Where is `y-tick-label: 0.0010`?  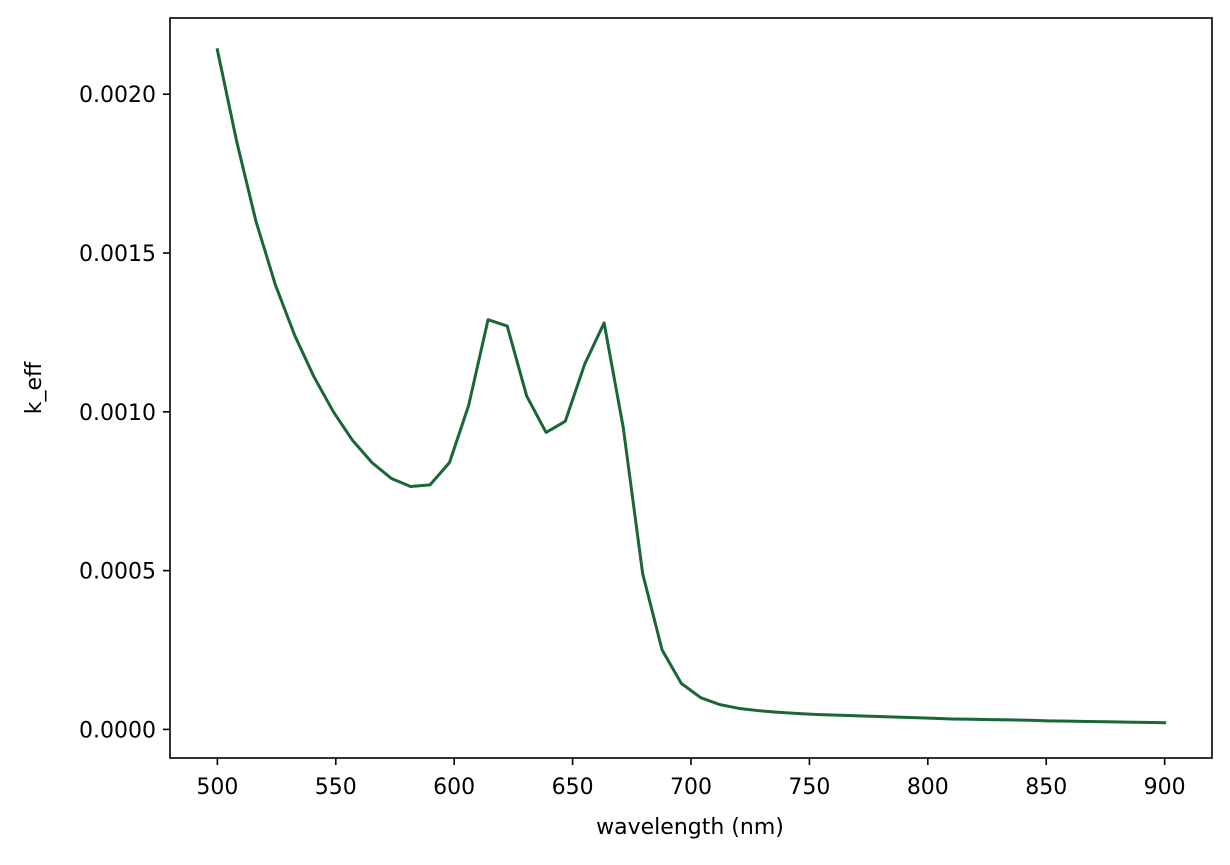
y-tick-label: 0.0010 is located at coordinates (117, 413).